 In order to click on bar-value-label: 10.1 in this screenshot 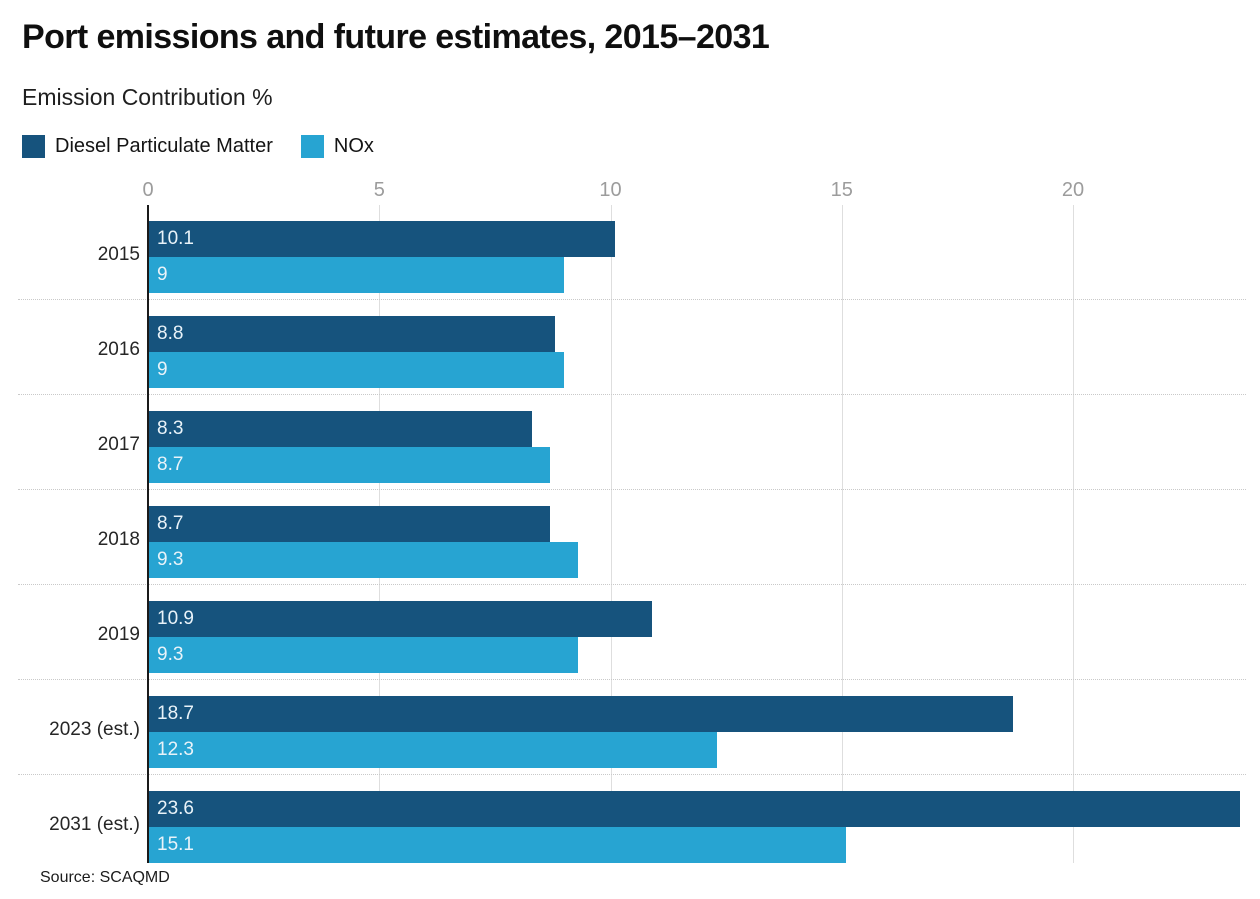, I will do `click(175, 238)`.